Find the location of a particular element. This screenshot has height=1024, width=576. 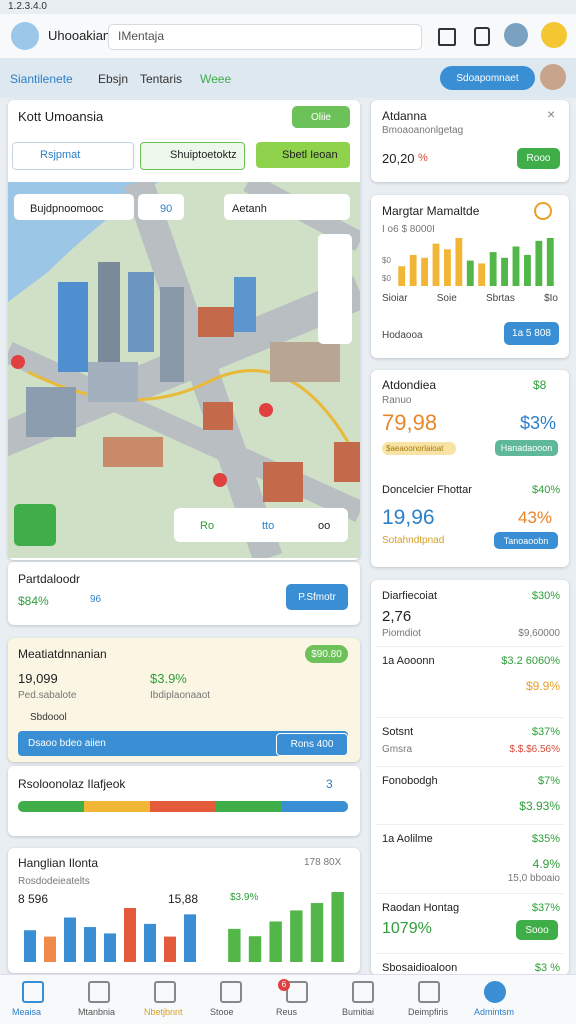

card-title: Partdaloodr is located at coordinates (49, 579).